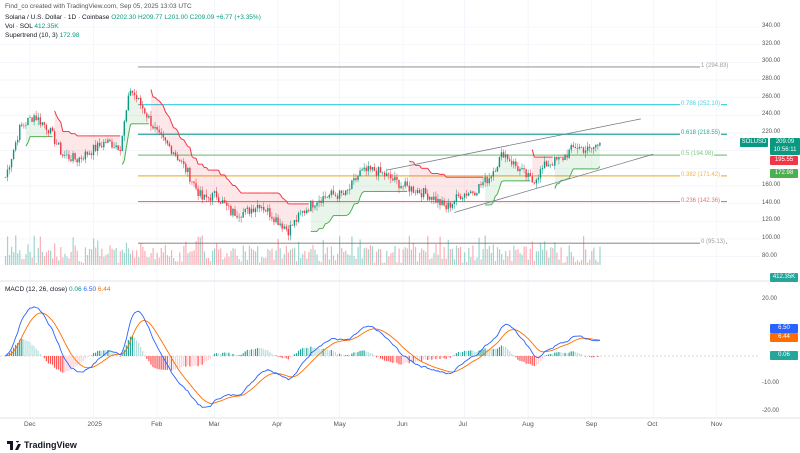 The image size is (800, 453). Describe the element at coordinates (32, 26) in the screenshot. I see `volume-legend: Vol · SOL 412.35K` at that location.